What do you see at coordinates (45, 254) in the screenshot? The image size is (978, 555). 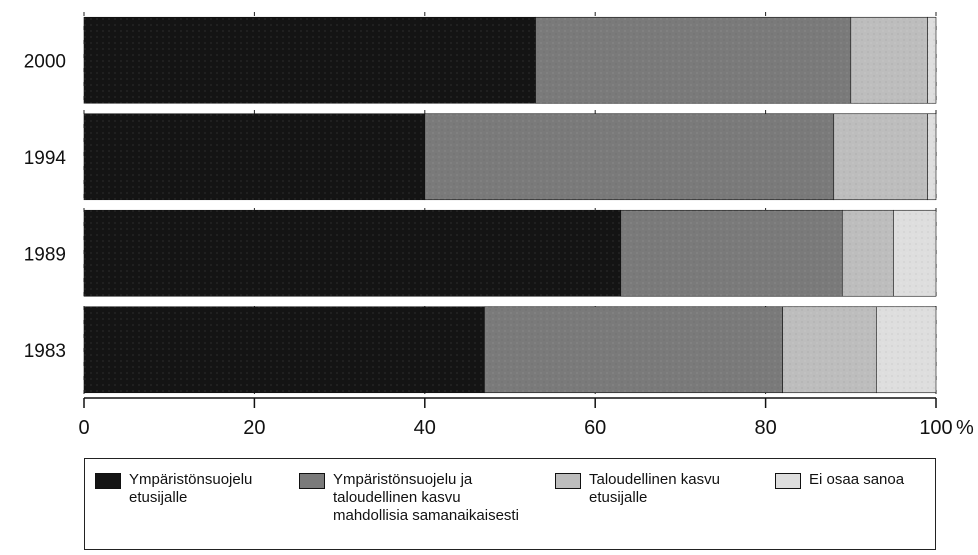 I see `category-label-1989: 1989` at bounding box center [45, 254].